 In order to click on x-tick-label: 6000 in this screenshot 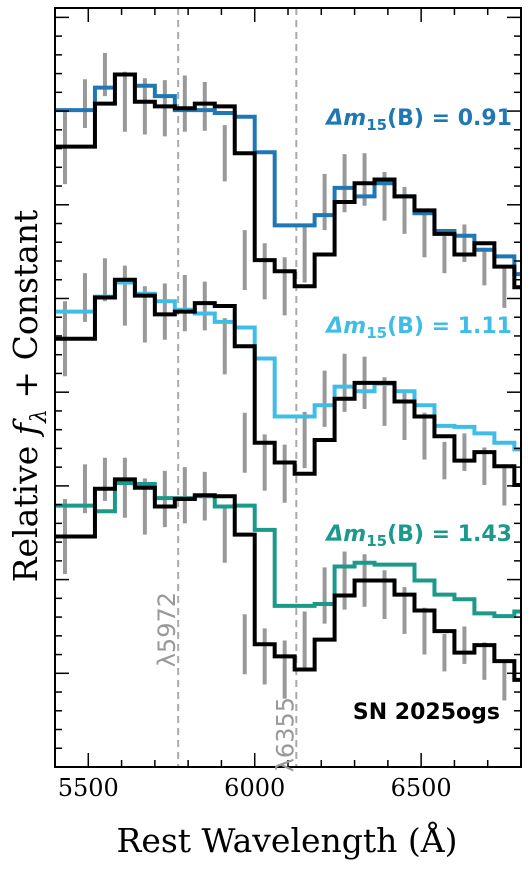, I will do `click(254, 788)`.